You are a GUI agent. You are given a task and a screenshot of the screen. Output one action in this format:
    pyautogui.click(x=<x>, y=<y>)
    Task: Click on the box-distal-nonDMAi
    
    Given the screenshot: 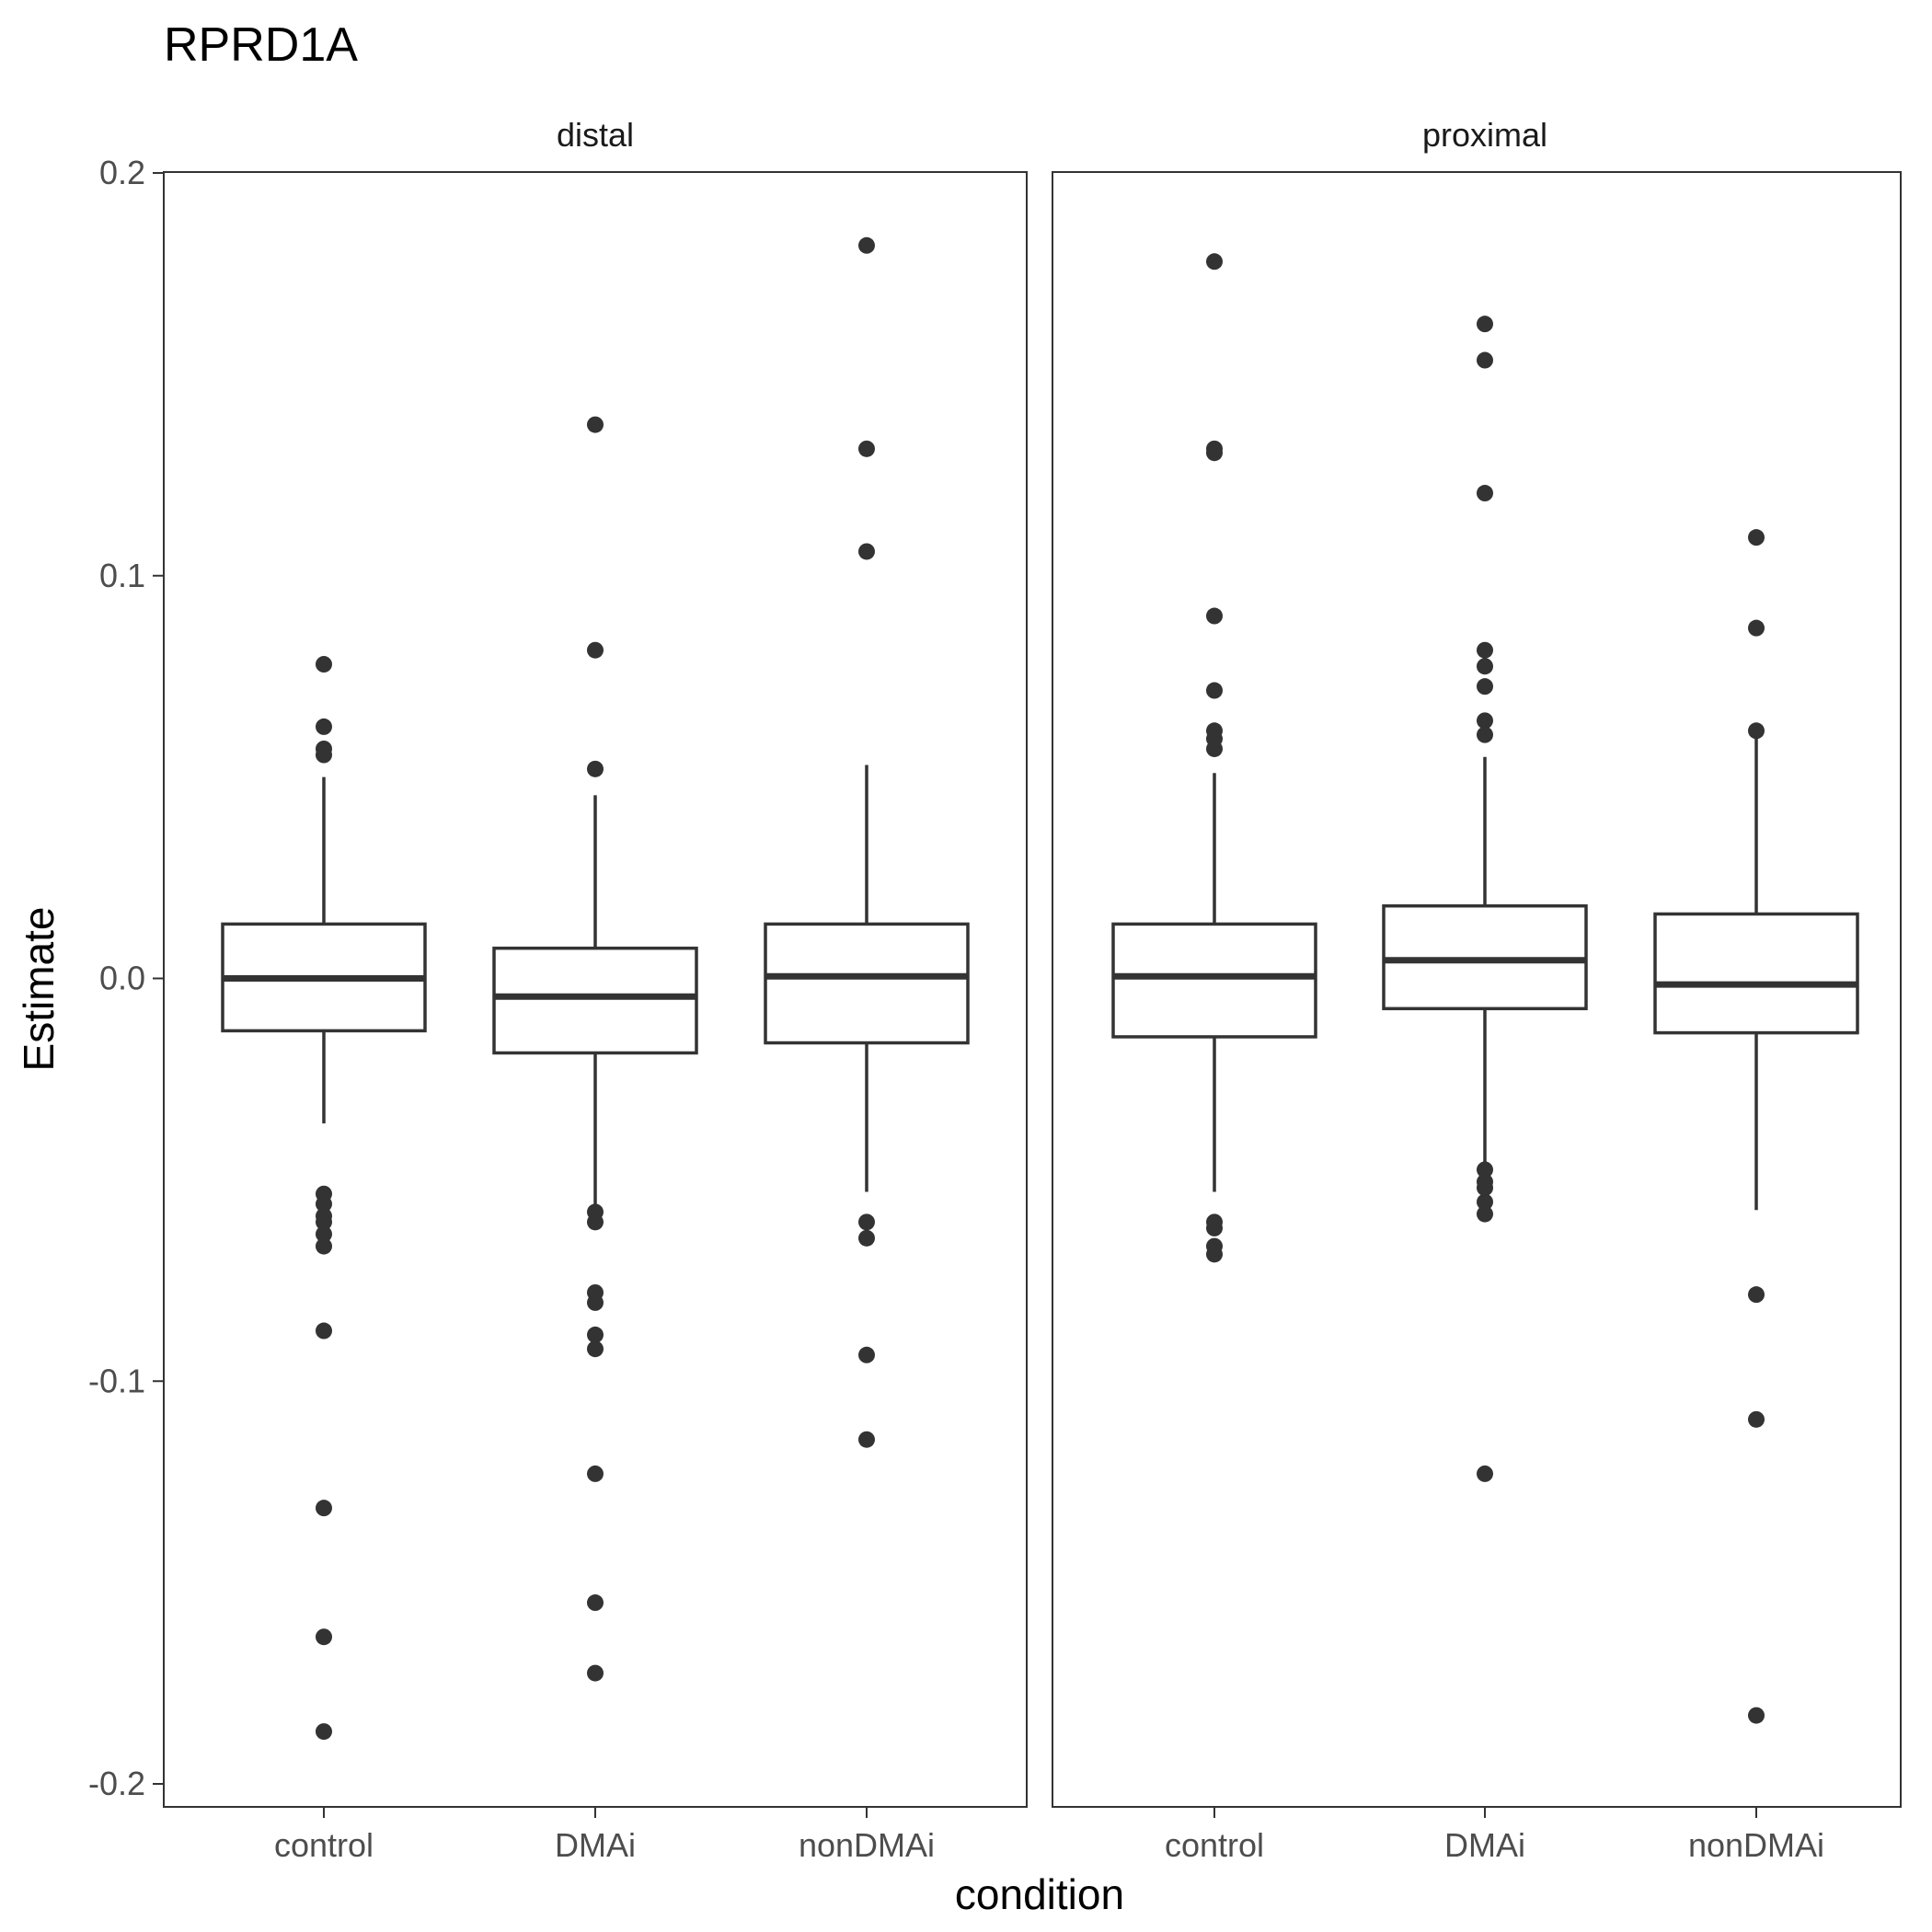 What is the action you would take?
    pyautogui.click(x=867, y=983)
    